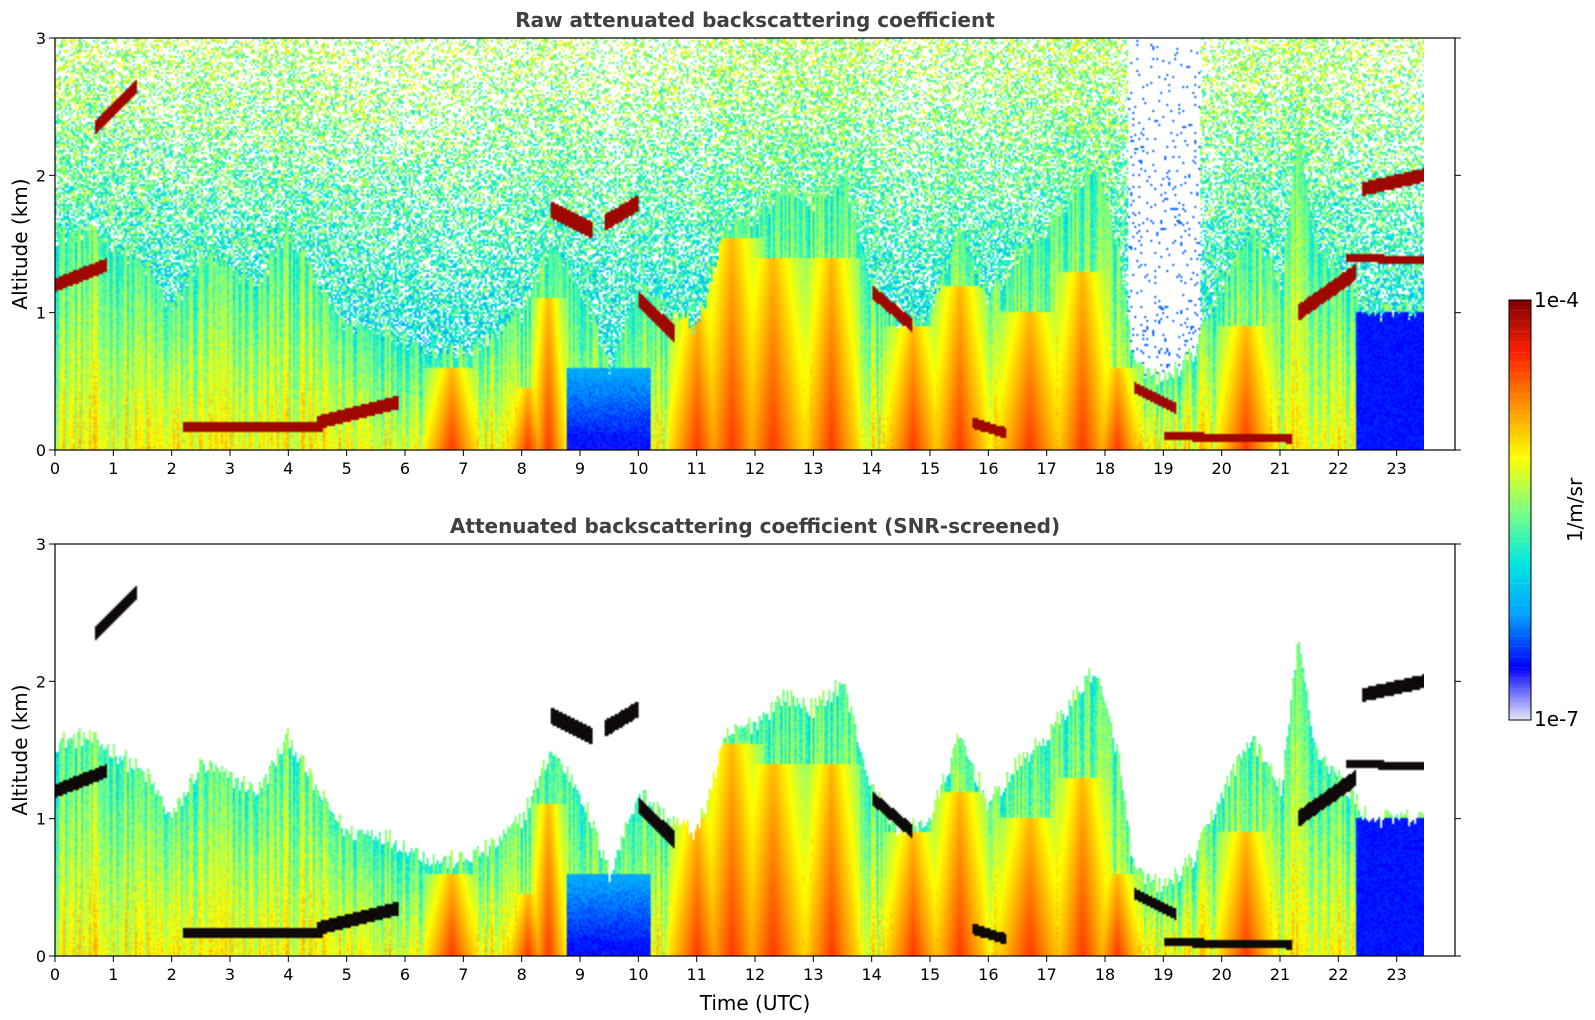 This screenshot has height=1020, width=1595. I want to click on colorbar-frame, so click(1520, 510).